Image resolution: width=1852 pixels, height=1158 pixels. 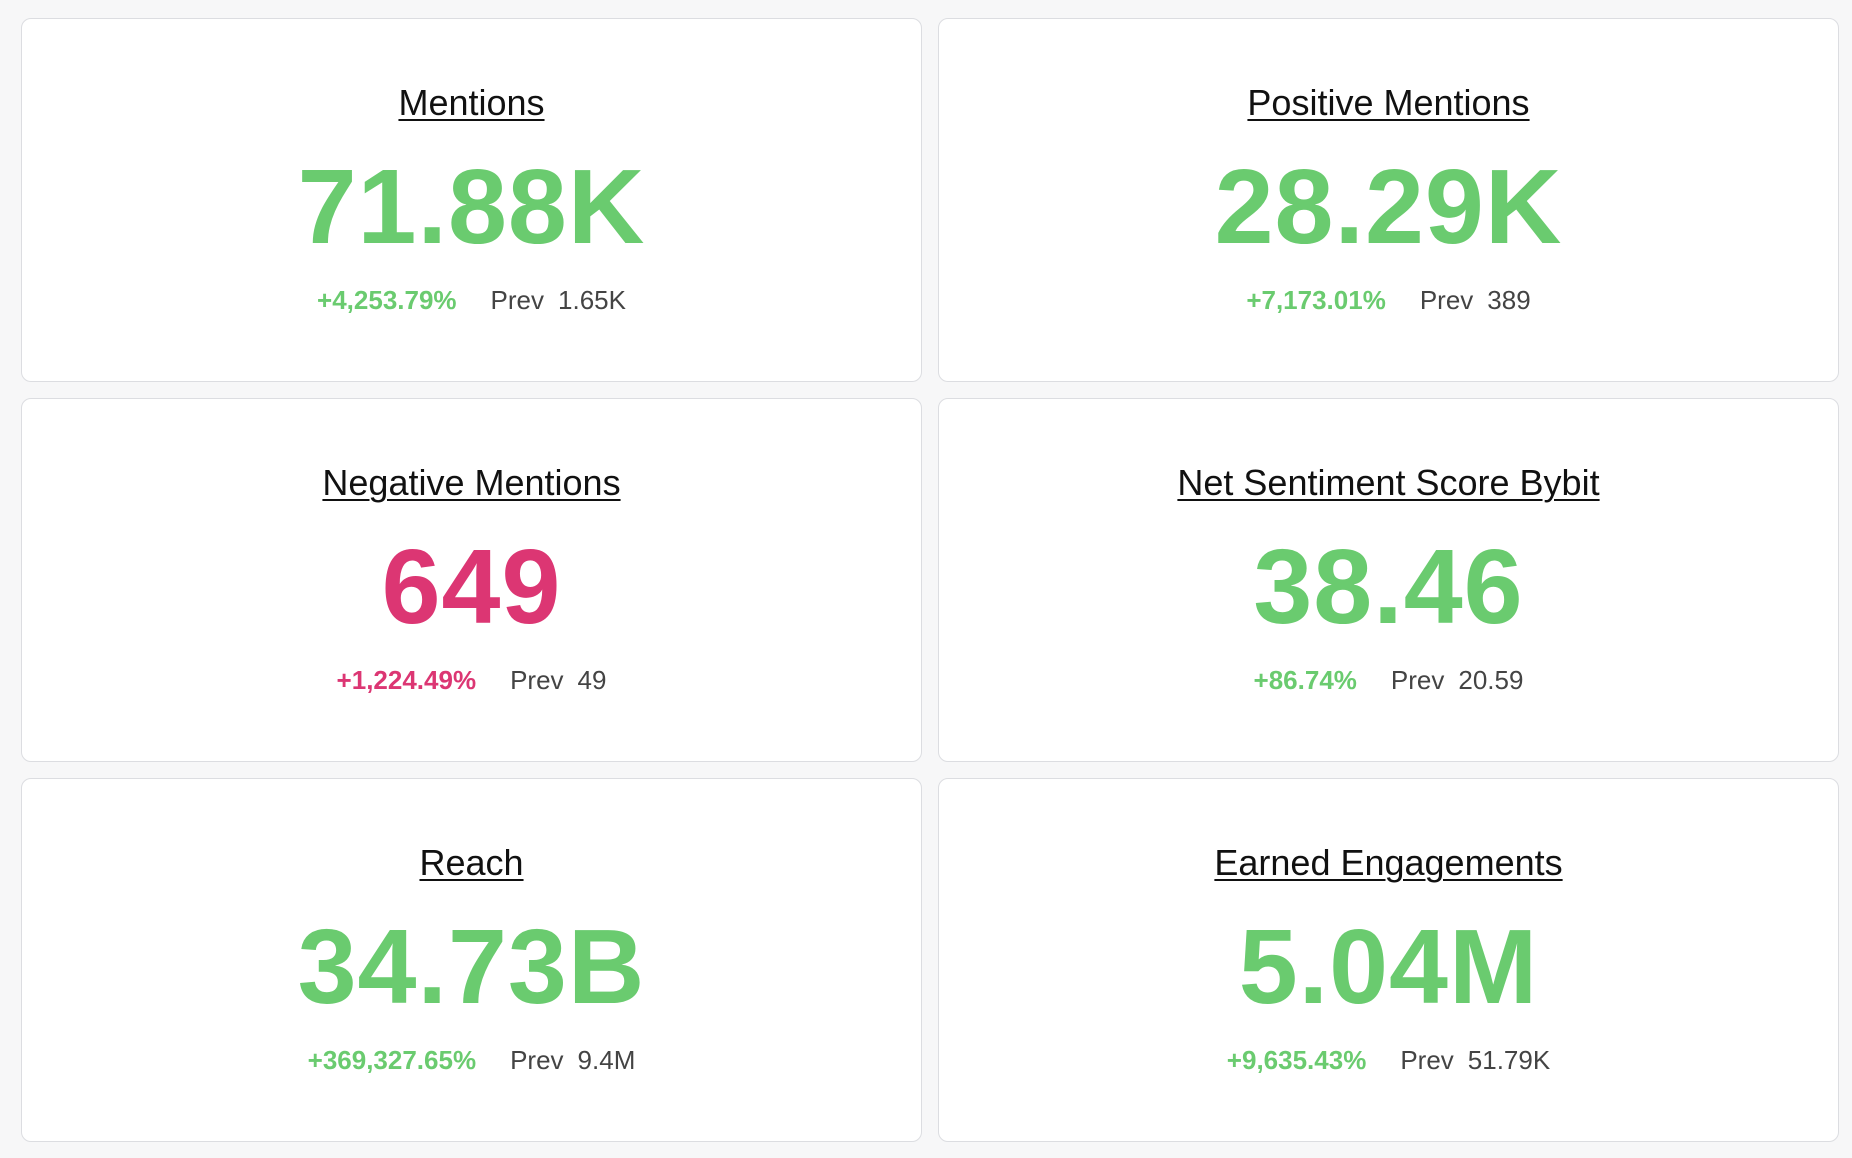 What do you see at coordinates (1388, 102) in the screenshot?
I see `metric-title-link: Positive Mentions` at bounding box center [1388, 102].